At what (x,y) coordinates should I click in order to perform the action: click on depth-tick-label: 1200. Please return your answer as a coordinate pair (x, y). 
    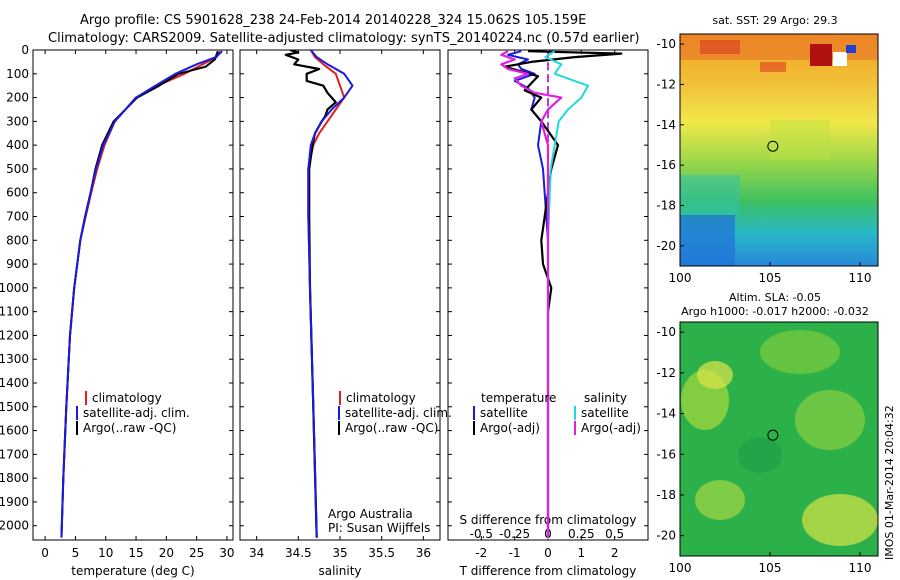
    Looking at the image, I should click on (14, 335).